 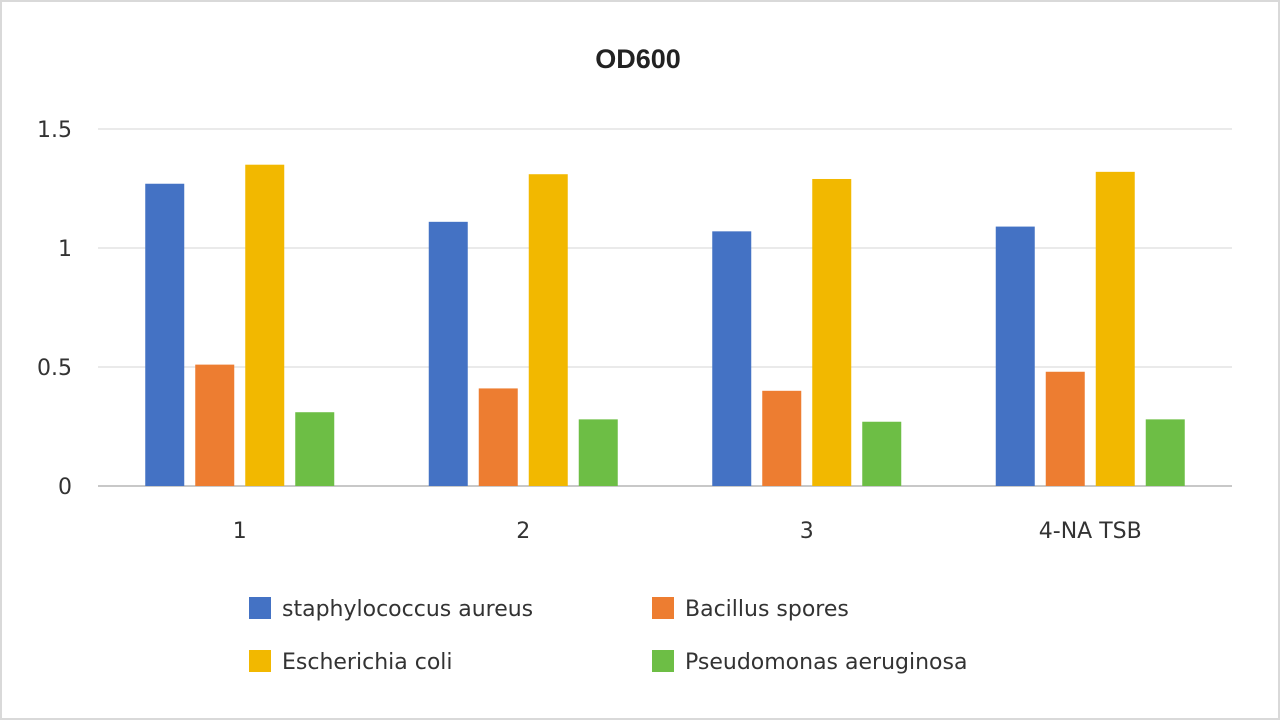 What do you see at coordinates (240, 531) in the screenshot?
I see `x-tick-label: 1` at bounding box center [240, 531].